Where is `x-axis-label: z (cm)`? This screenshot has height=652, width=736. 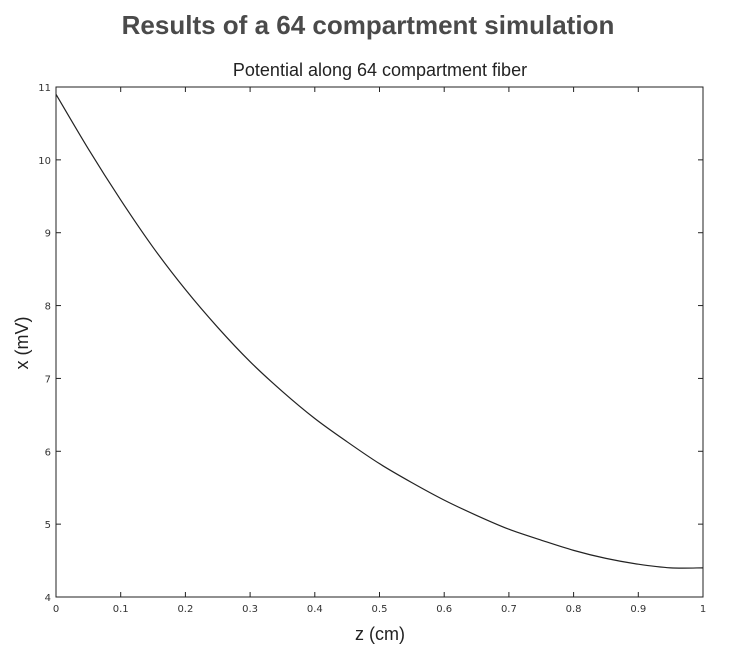
x-axis-label: z (cm) is located at coordinates (380, 634).